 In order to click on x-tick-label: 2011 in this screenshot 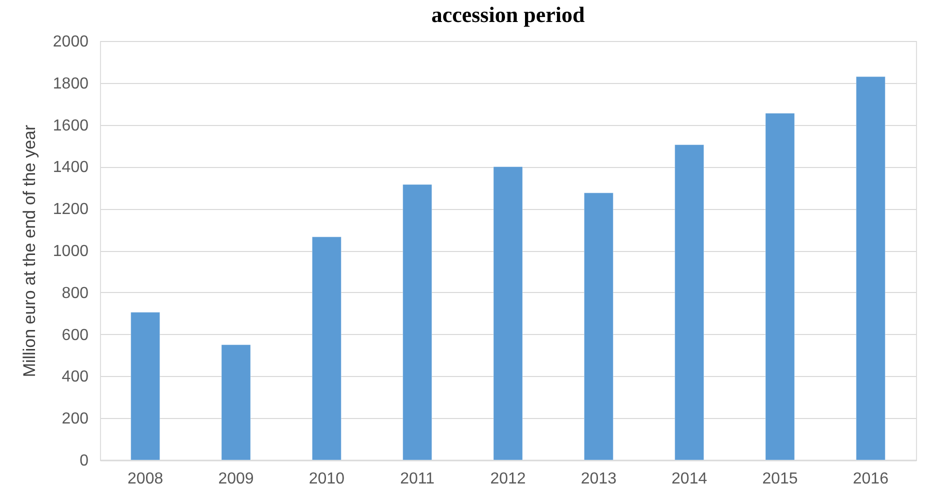, I will do `click(417, 479)`.